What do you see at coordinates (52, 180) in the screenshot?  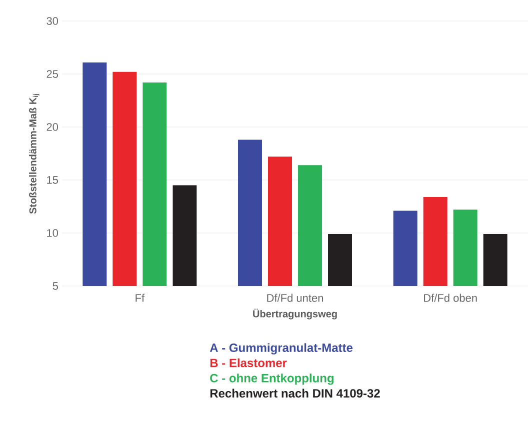 I see `y-tick-label: 15` at bounding box center [52, 180].